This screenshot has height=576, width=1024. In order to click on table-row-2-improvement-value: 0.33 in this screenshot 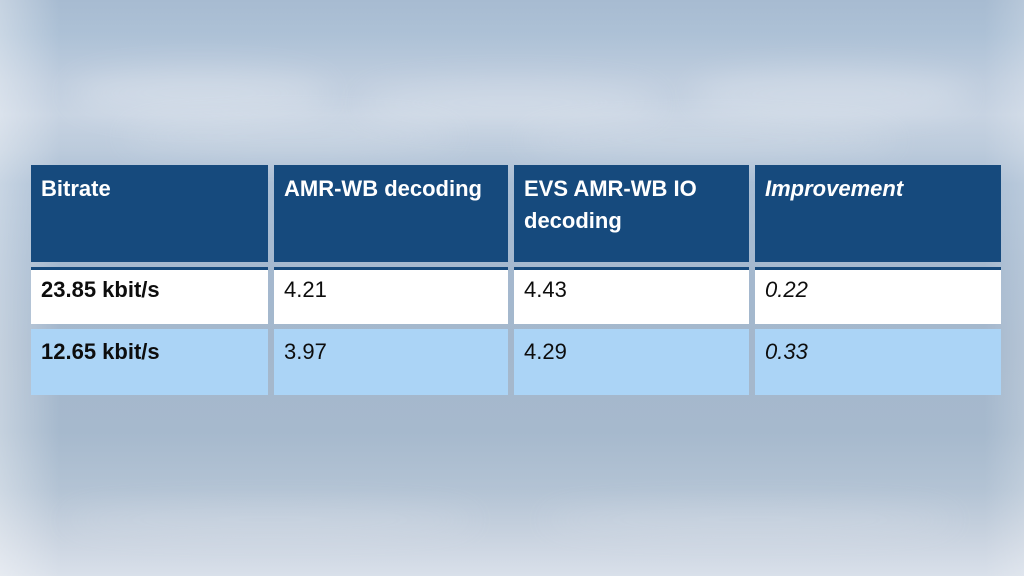, I will do `click(878, 362)`.